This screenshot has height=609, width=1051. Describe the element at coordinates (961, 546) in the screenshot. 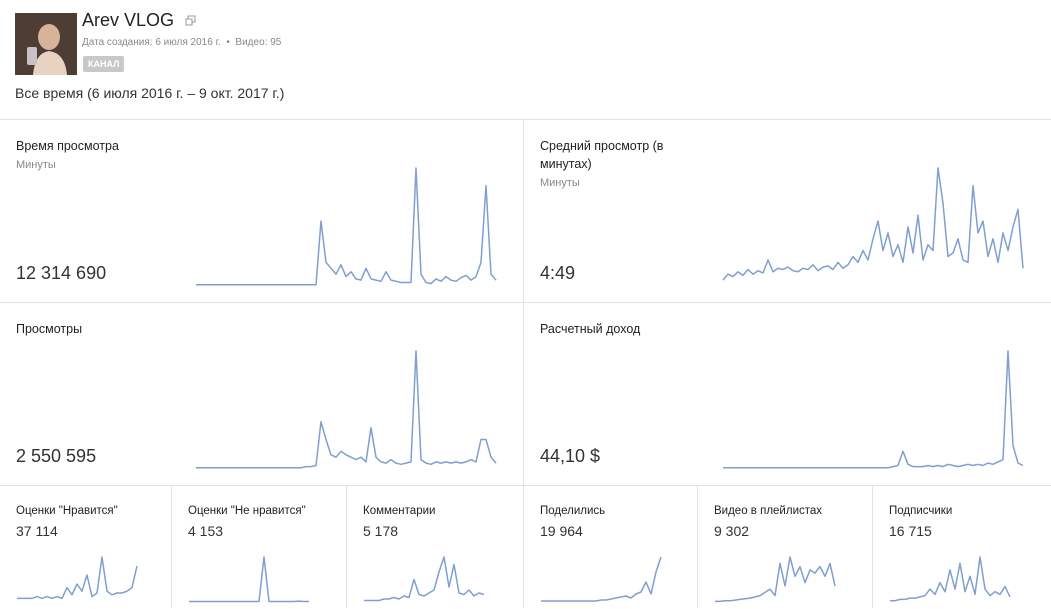

I see `metric-card: Подписчики 16 715` at that location.